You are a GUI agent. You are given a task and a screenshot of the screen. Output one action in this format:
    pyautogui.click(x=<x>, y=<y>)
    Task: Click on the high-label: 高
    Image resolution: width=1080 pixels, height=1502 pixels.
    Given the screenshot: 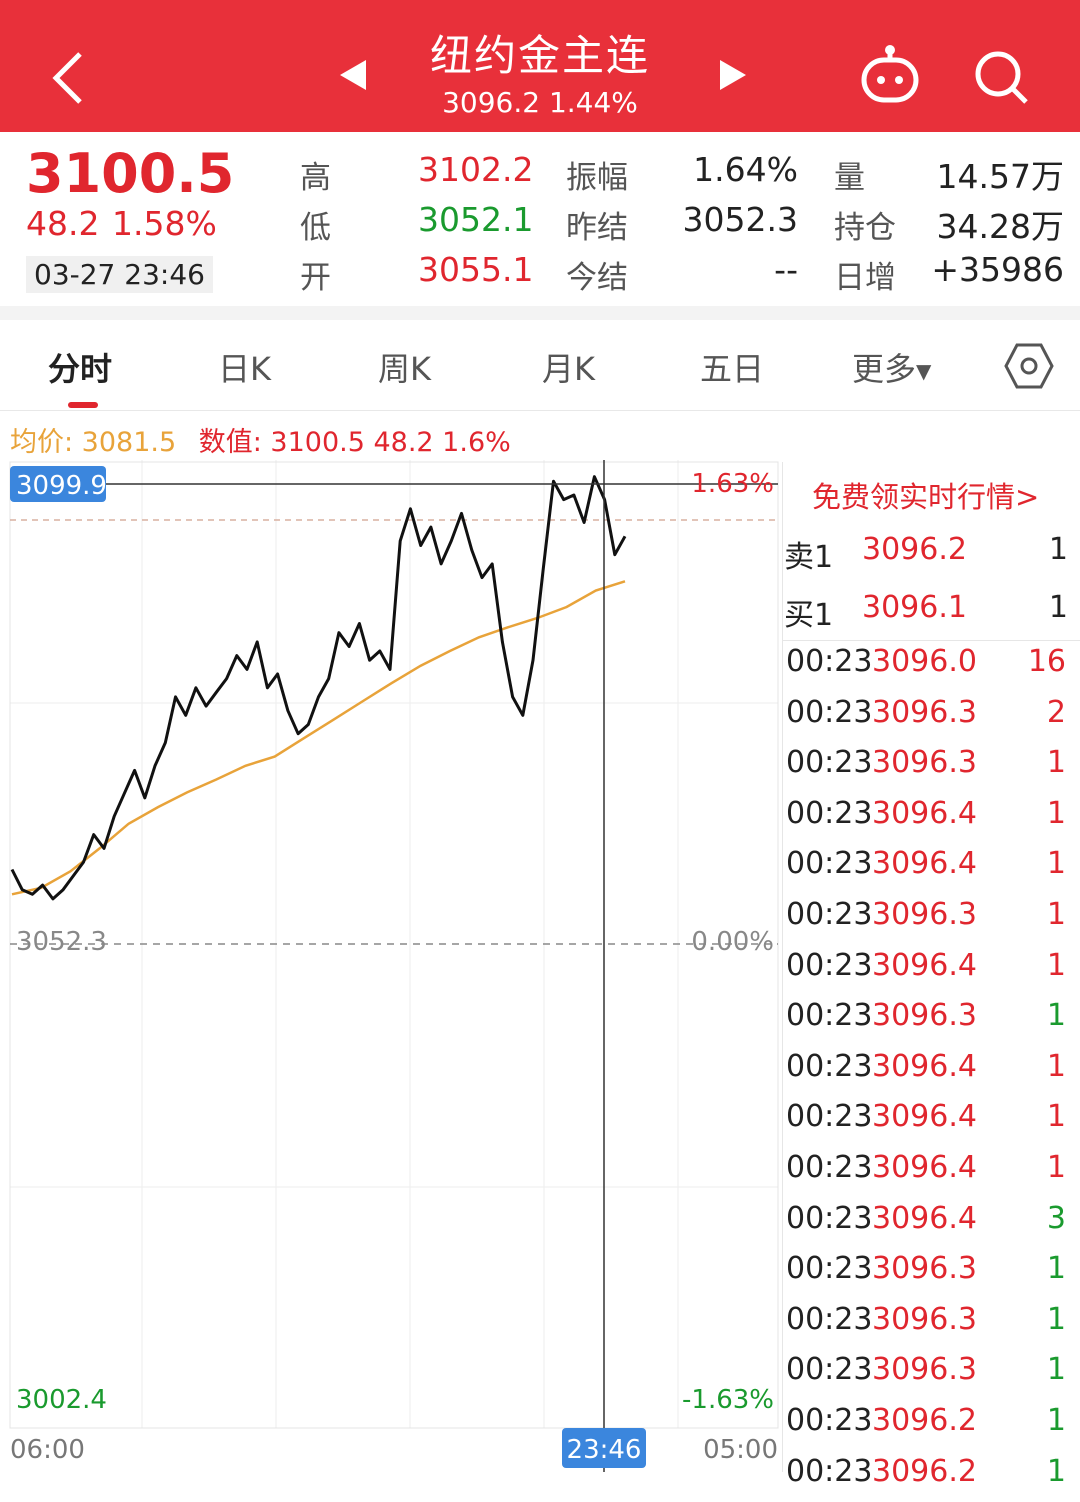 What is the action you would take?
    pyautogui.click(x=315, y=178)
    